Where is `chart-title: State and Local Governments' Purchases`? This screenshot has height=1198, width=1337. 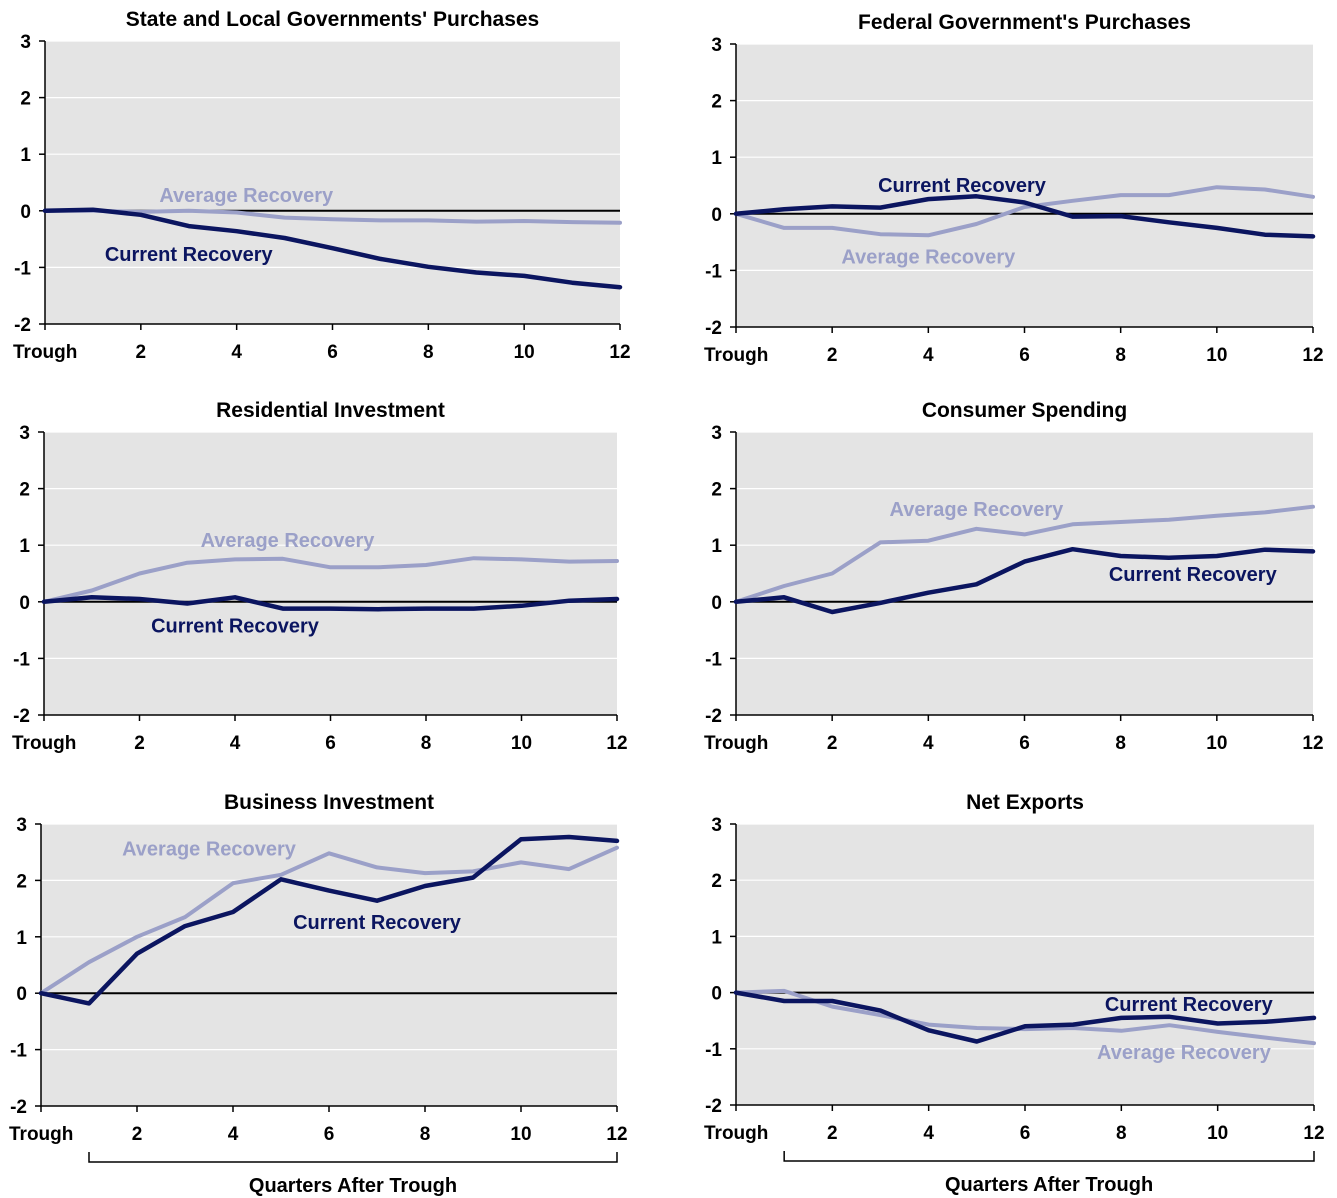 chart-title: State and Local Governments' Purchases is located at coordinates (332, 19).